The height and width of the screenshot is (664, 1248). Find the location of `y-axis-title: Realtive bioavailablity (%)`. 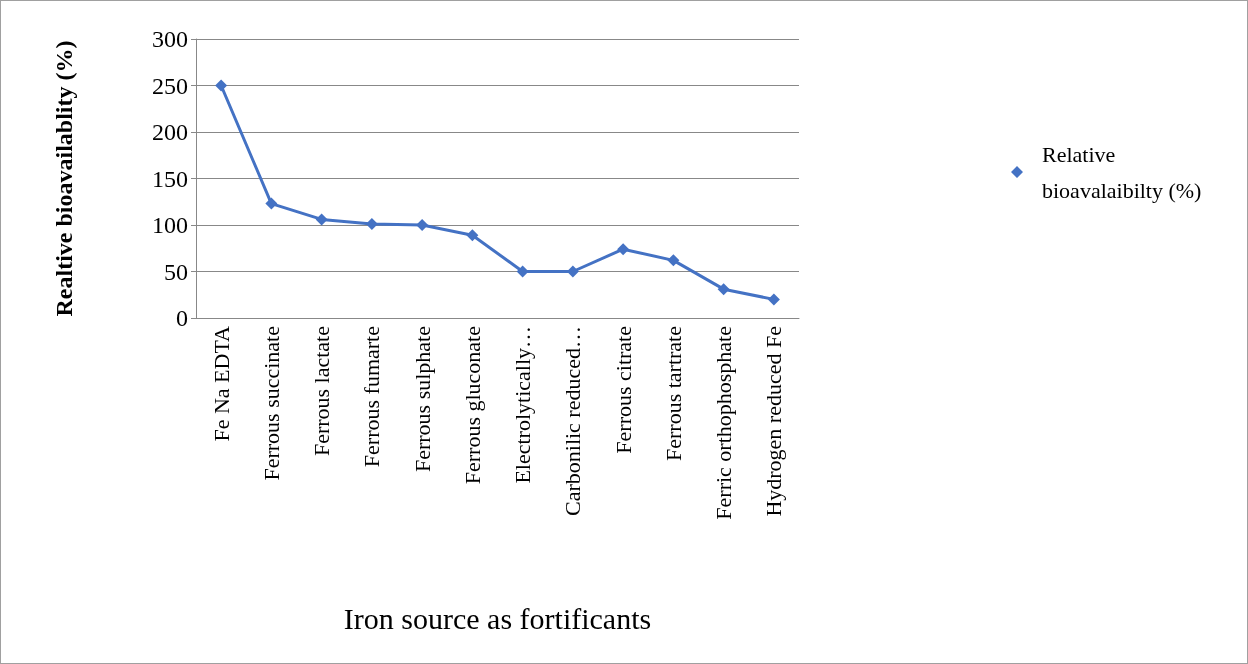

y-axis-title: Realtive bioavailablity (%) is located at coordinates (64, 178).